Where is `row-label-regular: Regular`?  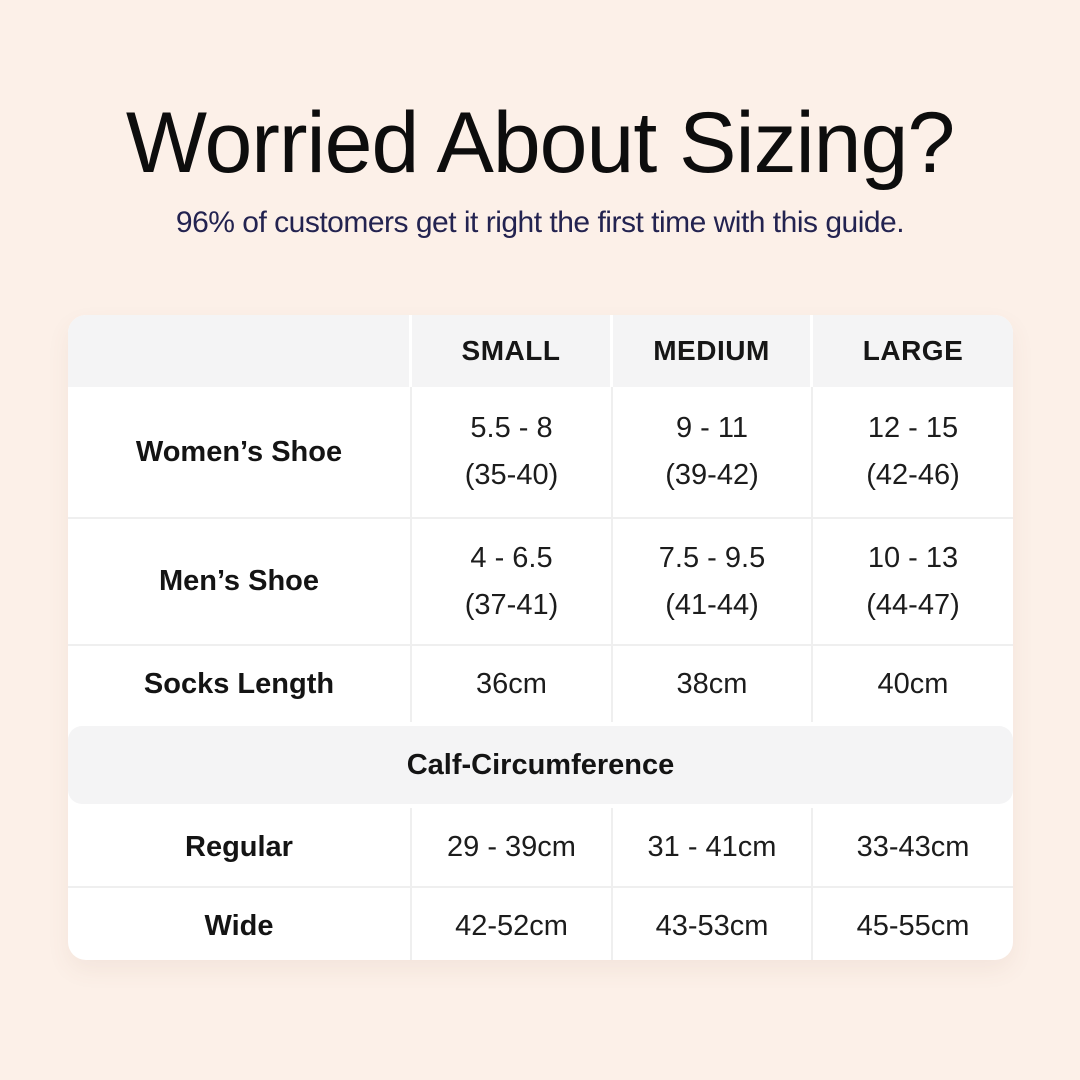 row-label-regular: Regular is located at coordinates (240, 847).